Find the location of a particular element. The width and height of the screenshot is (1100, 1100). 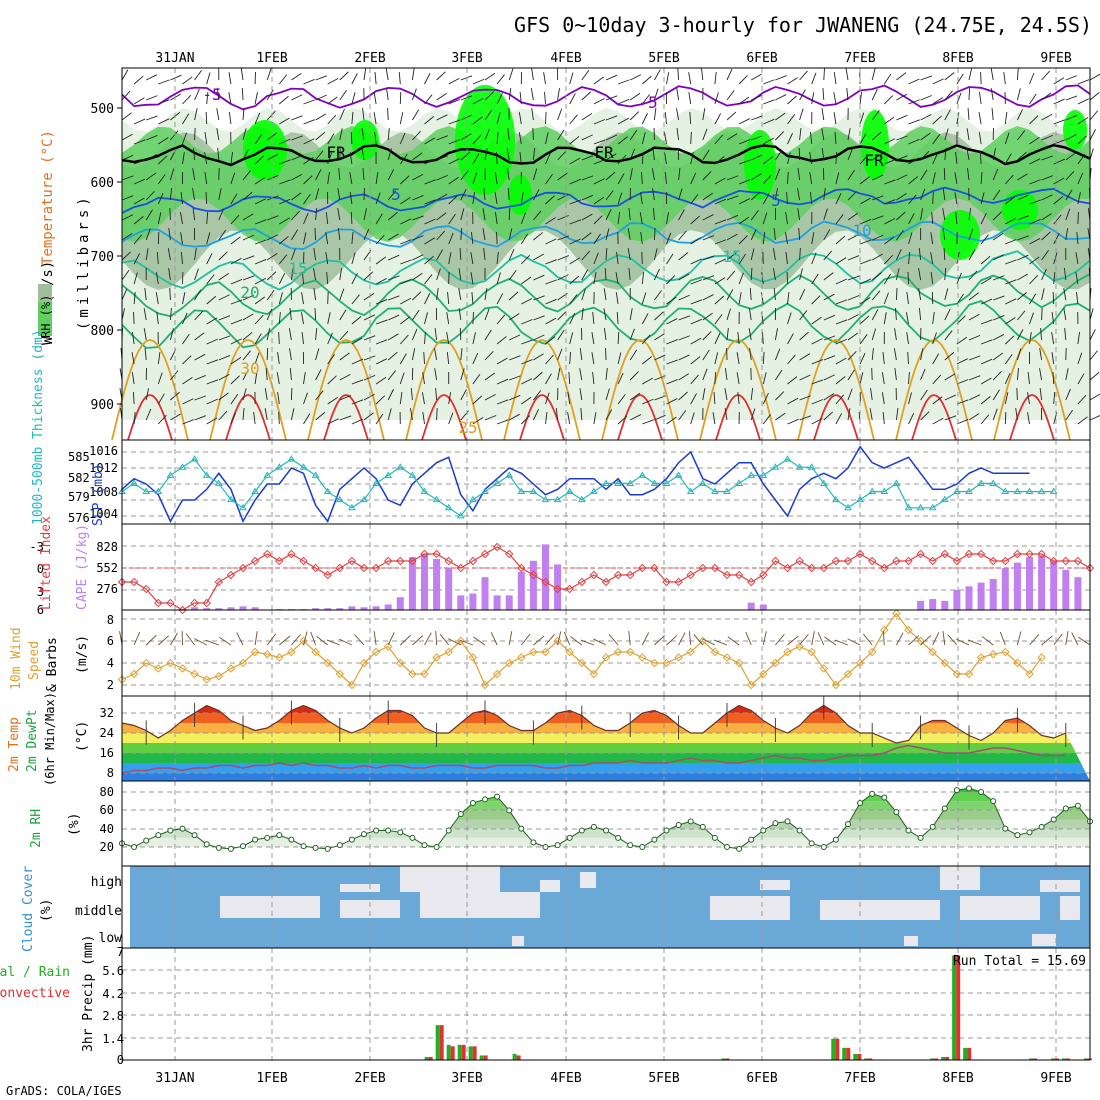

precip-total-bar is located at coordinates (437, 1042).